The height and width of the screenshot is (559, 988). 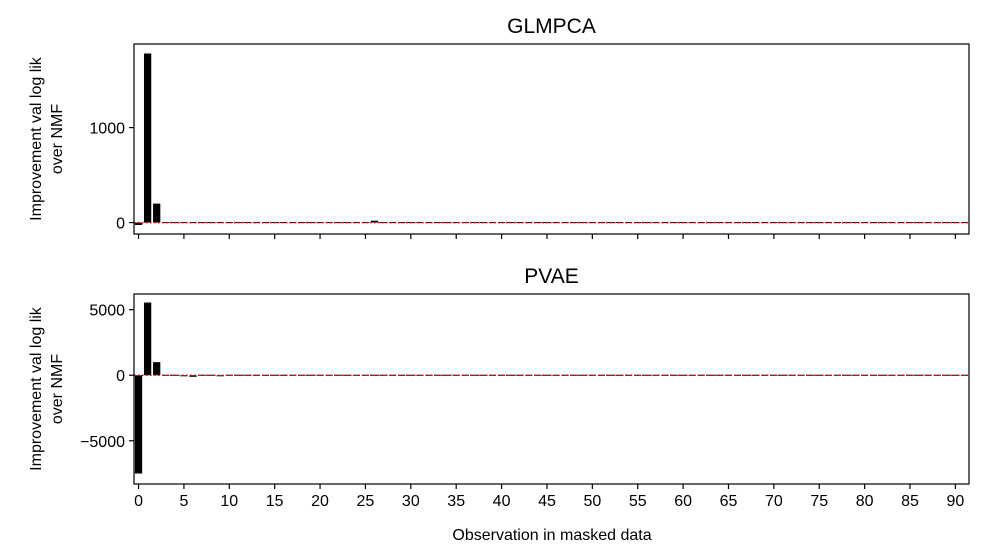 What do you see at coordinates (551, 535) in the screenshot?
I see `figure-x-axis-label: Observation in masked data` at bounding box center [551, 535].